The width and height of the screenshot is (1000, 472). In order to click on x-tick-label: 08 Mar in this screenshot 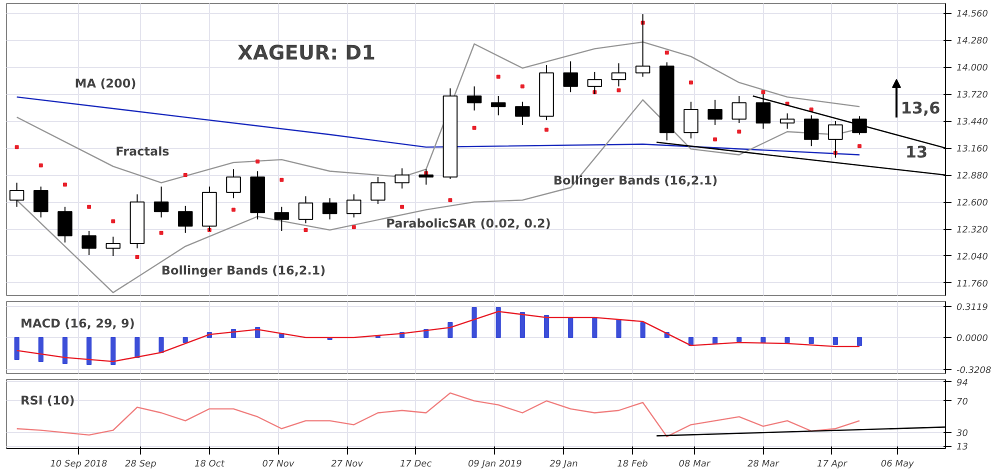, I will do `click(695, 465)`.